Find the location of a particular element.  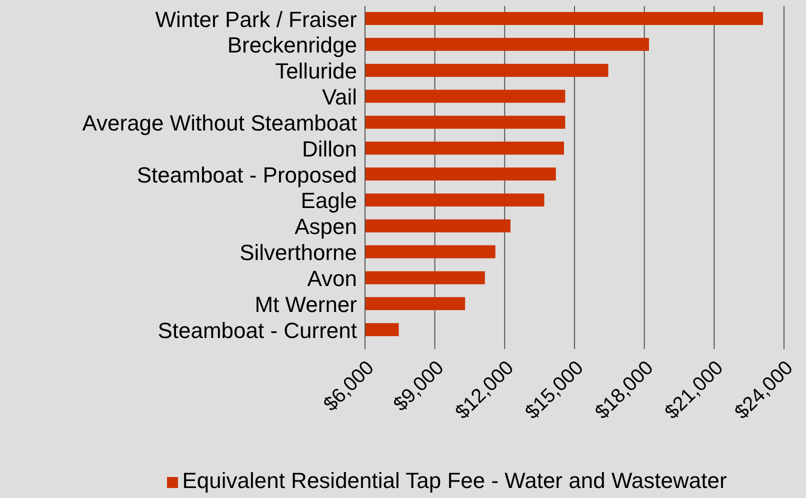

y-tick-label: Dillon is located at coordinates (329, 149).